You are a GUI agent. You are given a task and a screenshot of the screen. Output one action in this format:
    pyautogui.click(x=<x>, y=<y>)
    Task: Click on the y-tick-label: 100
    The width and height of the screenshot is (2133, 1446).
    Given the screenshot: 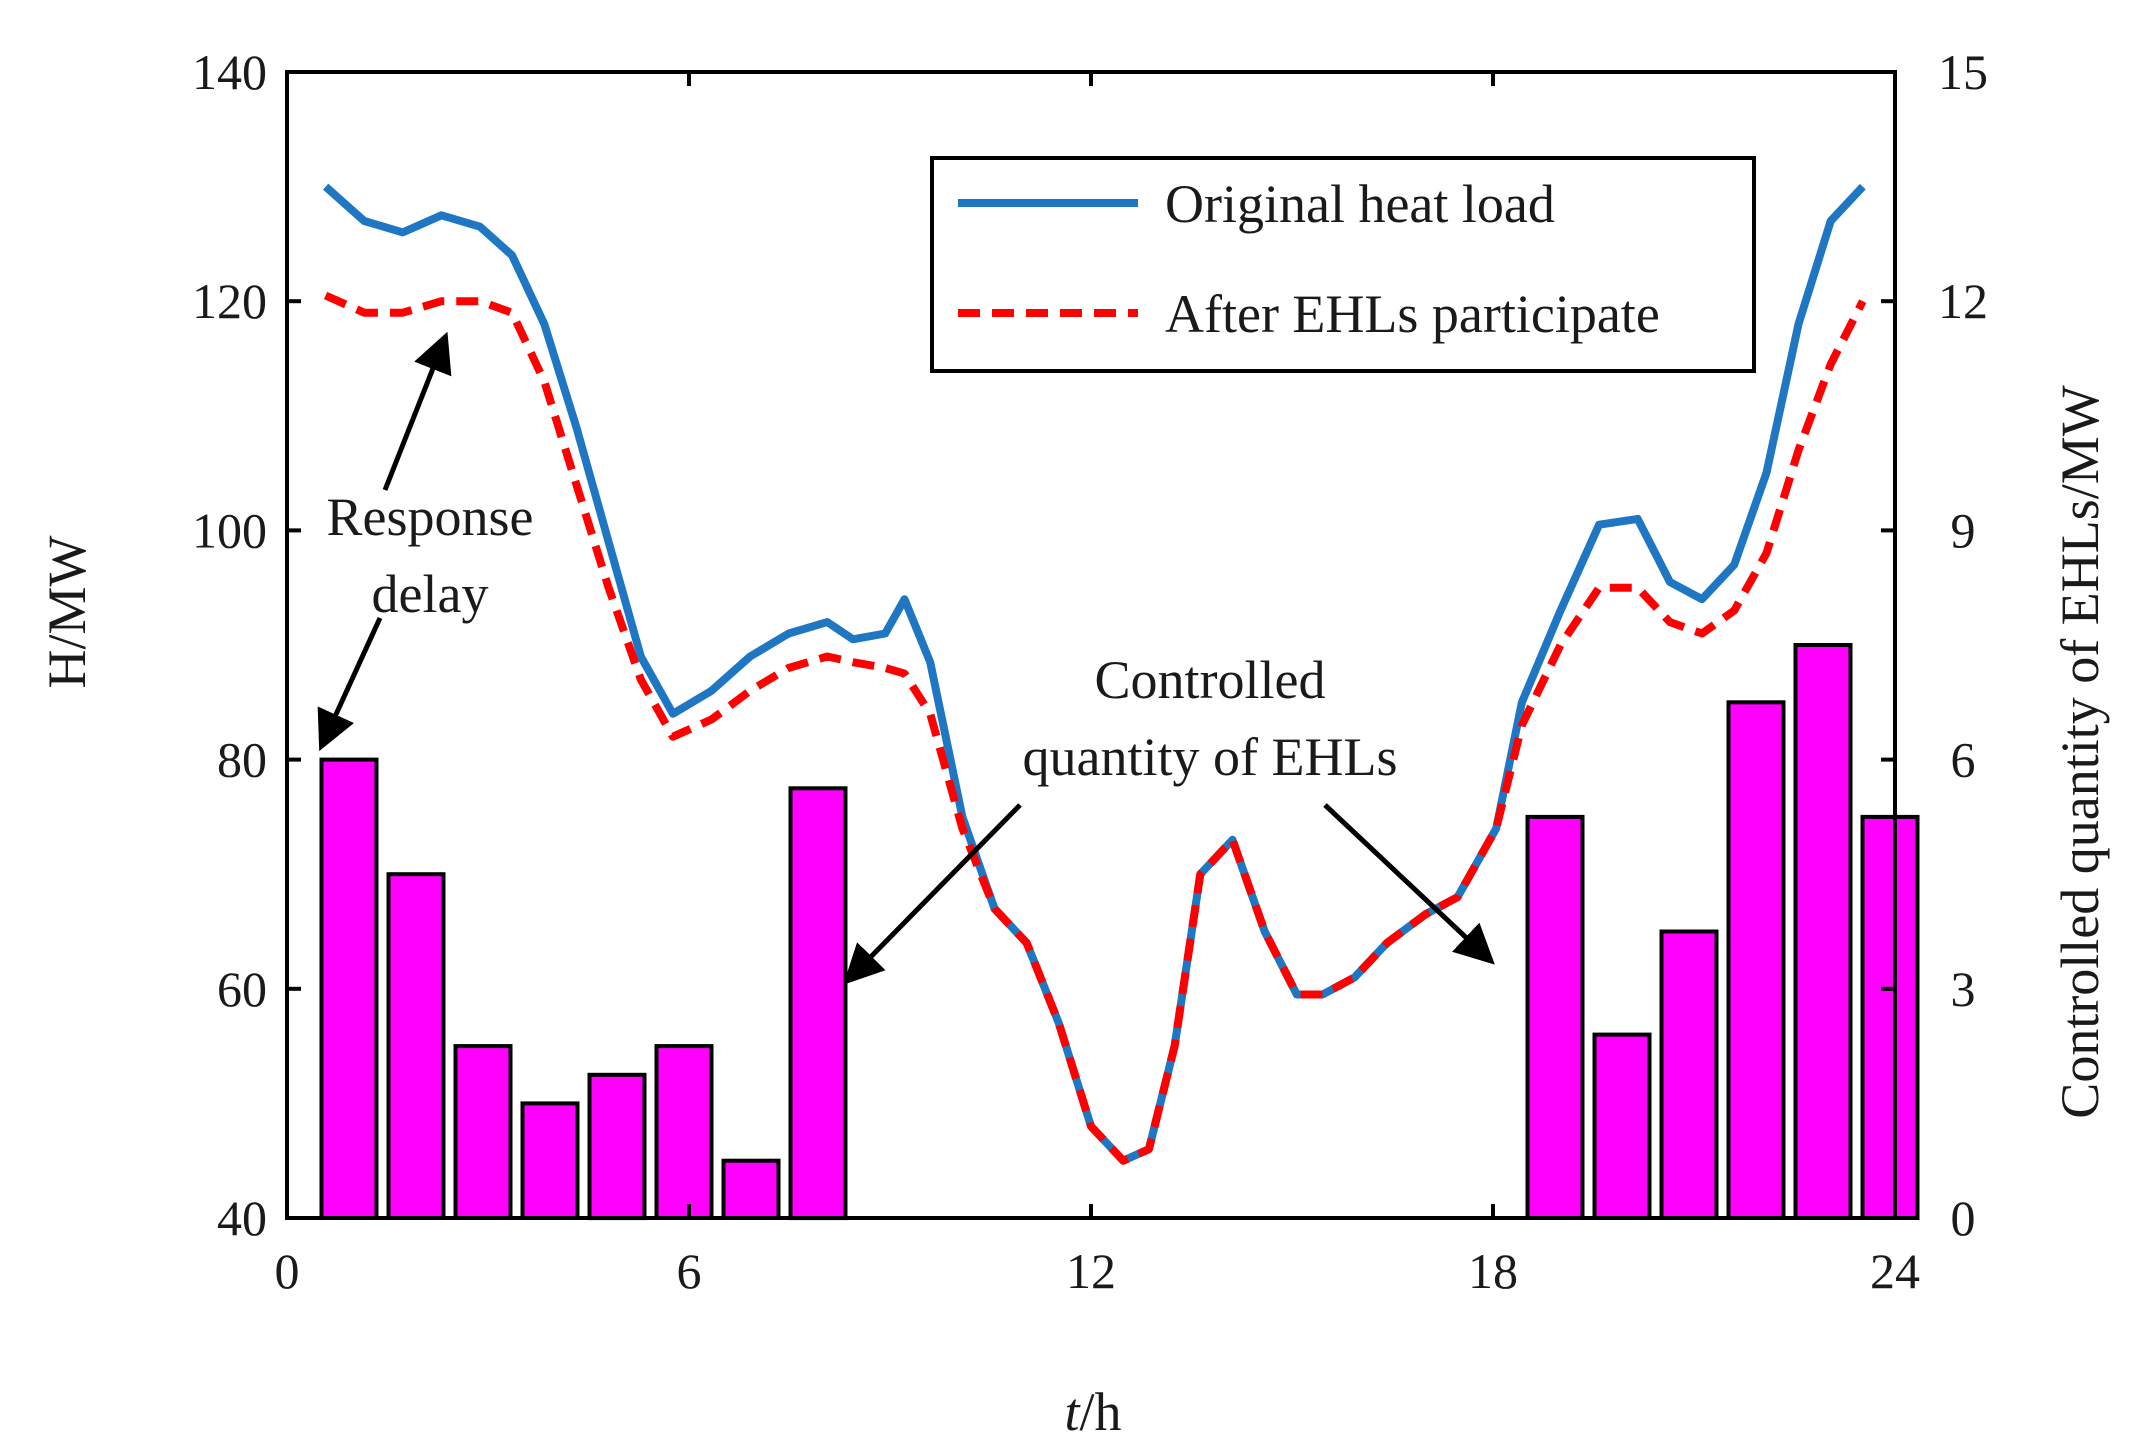 What is the action you would take?
    pyautogui.click(x=229, y=530)
    